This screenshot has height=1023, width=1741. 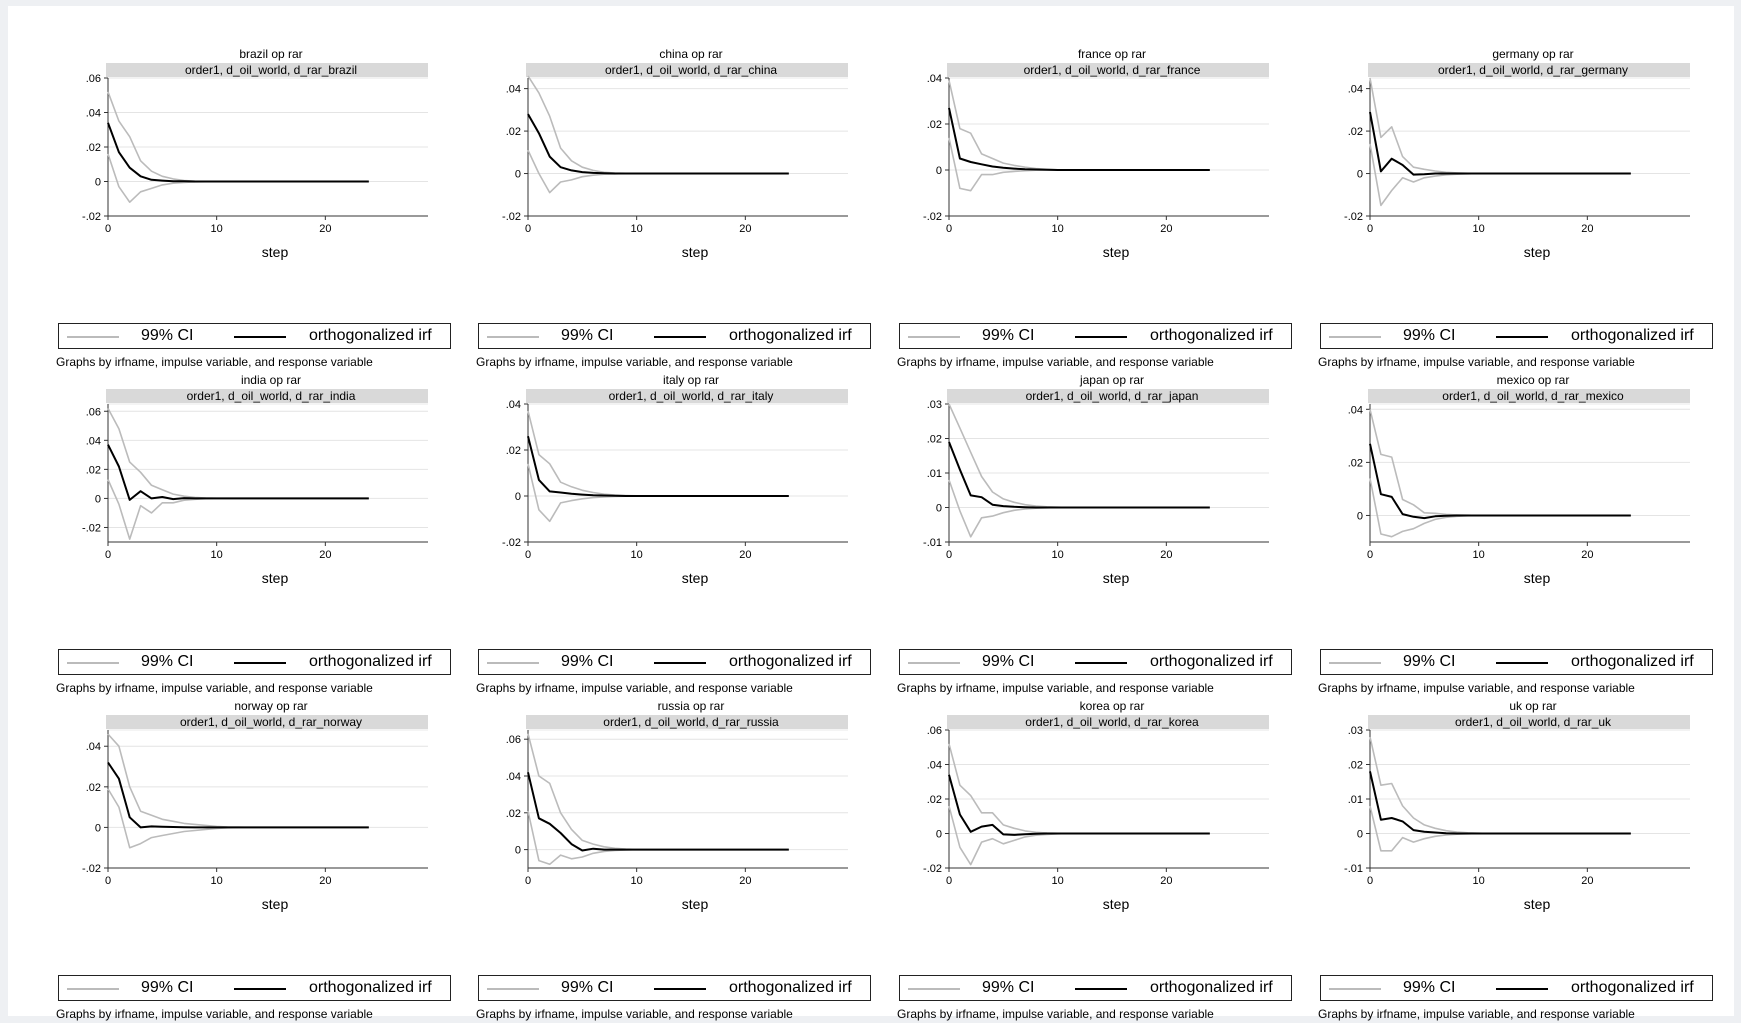 What do you see at coordinates (691, 380) in the screenshot?
I see `chart-title: italy op rar` at bounding box center [691, 380].